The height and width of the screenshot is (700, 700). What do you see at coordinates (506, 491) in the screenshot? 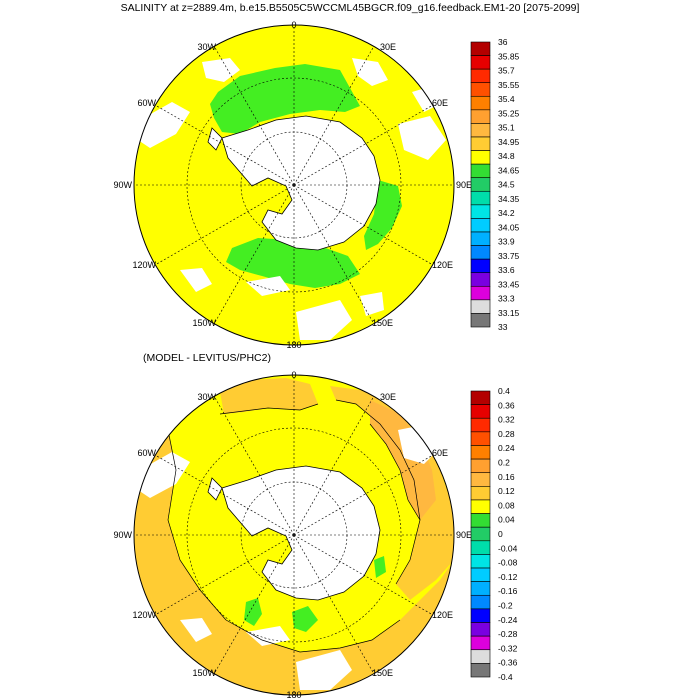
I see `bottom-colorbar-label: 0.12` at bounding box center [506, 491].